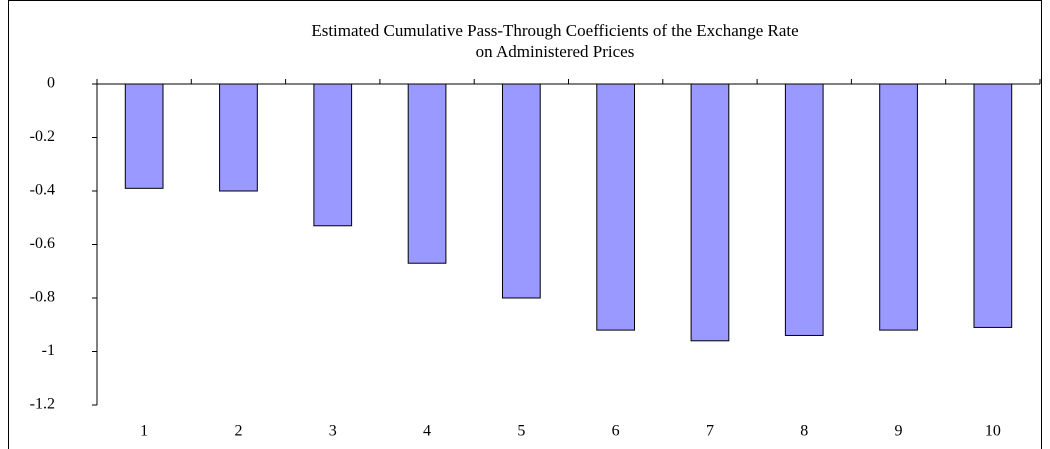 The width and height of the screenshot is (1050, 449). What do you see at coordinates (42, 136) in the screenshot?
I see `y-tick-label: -0.2` at bounding box center [42, 136].